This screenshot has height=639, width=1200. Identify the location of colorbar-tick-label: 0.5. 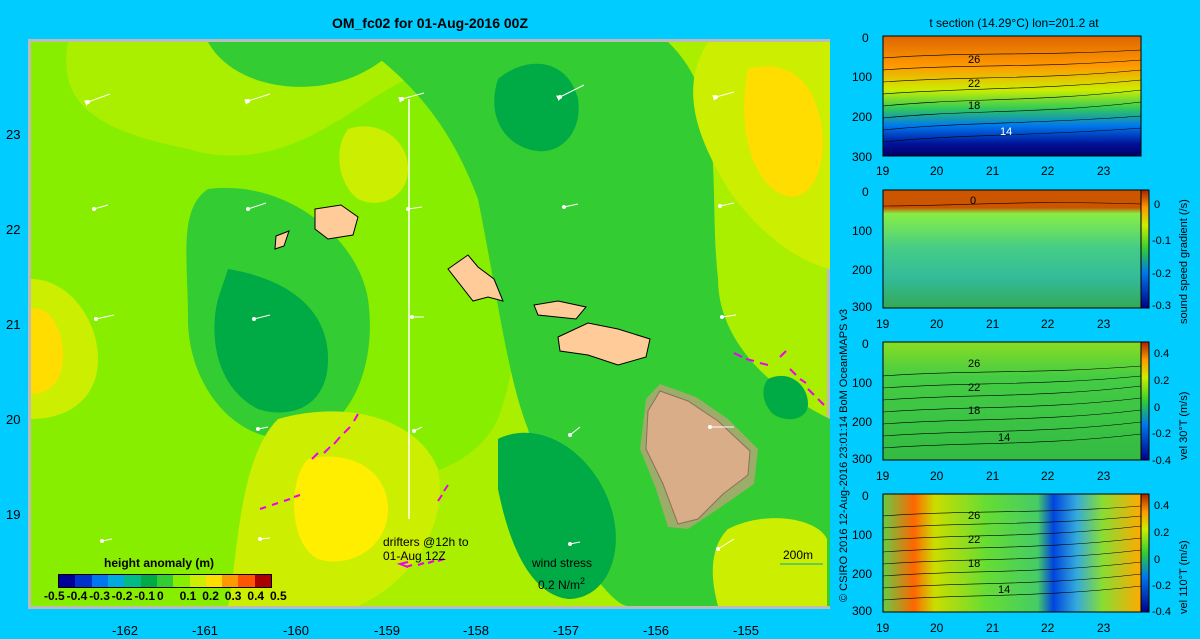
(278, 596).